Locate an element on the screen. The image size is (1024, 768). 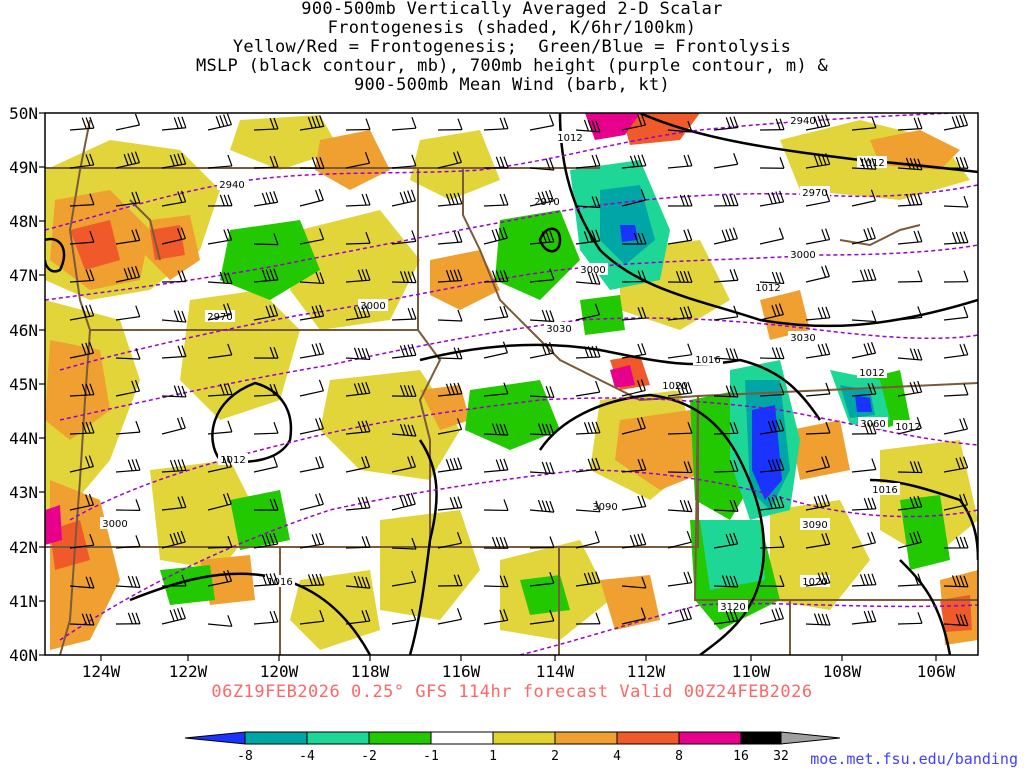
svg-text: 2940 is located at coordinates (231, 185).